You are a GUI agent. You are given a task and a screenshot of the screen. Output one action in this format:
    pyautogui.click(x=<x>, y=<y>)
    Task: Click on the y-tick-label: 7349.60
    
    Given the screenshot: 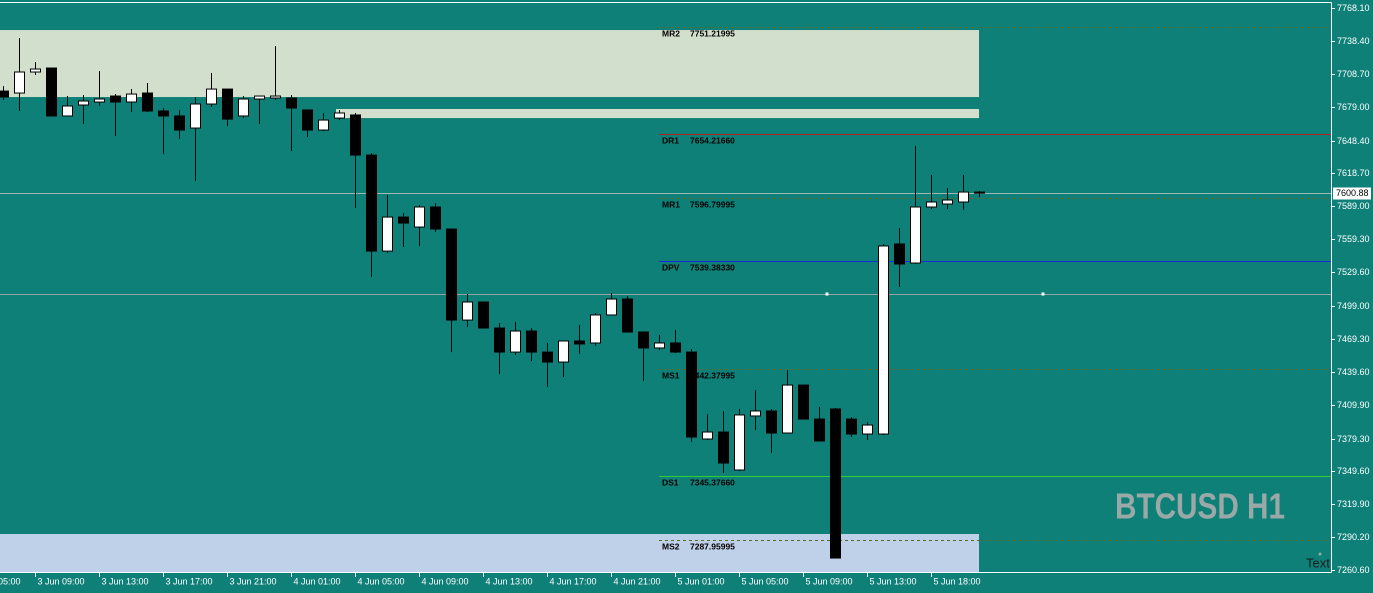 What is the action you would take?
    pyautogui.click(x=1353, y=471)
    